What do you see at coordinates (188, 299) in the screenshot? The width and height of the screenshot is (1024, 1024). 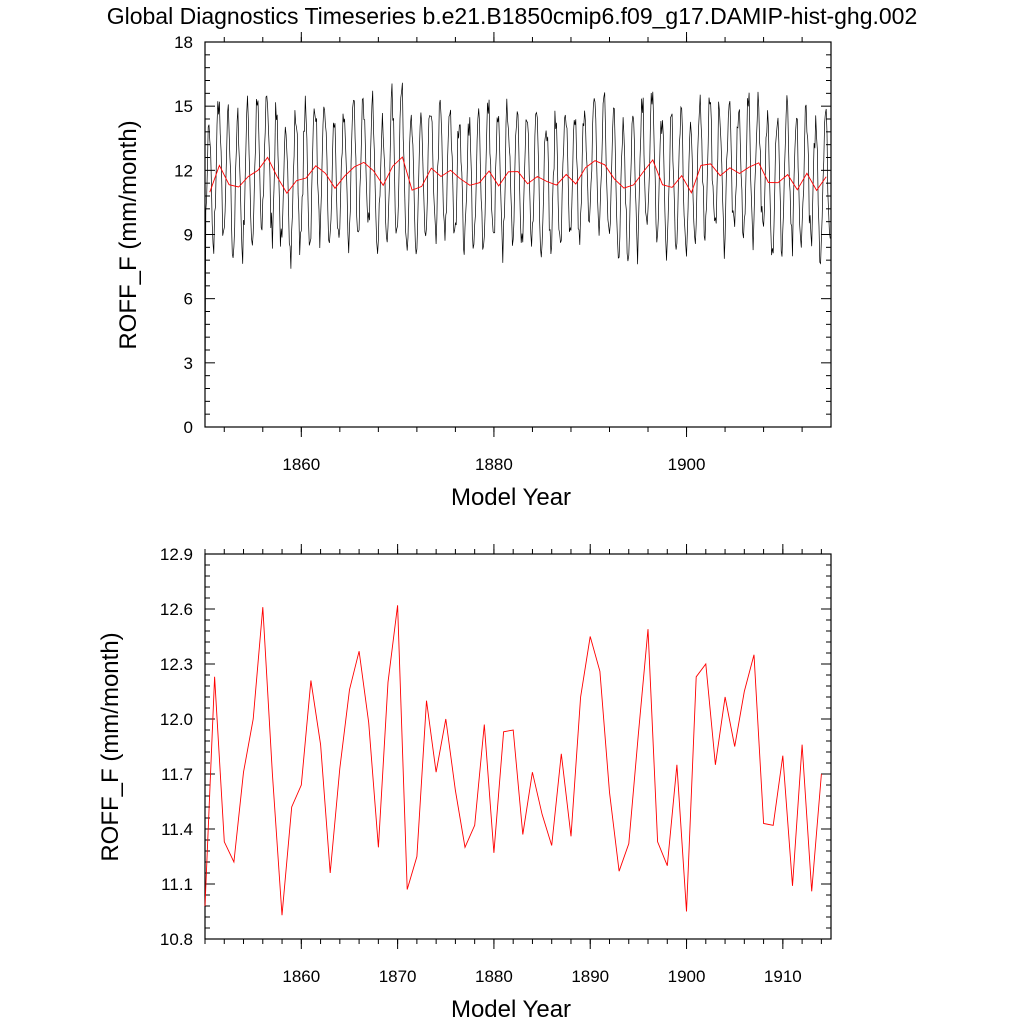 I see `top-y-tick-label: 6` at bounding box center [188, 299].